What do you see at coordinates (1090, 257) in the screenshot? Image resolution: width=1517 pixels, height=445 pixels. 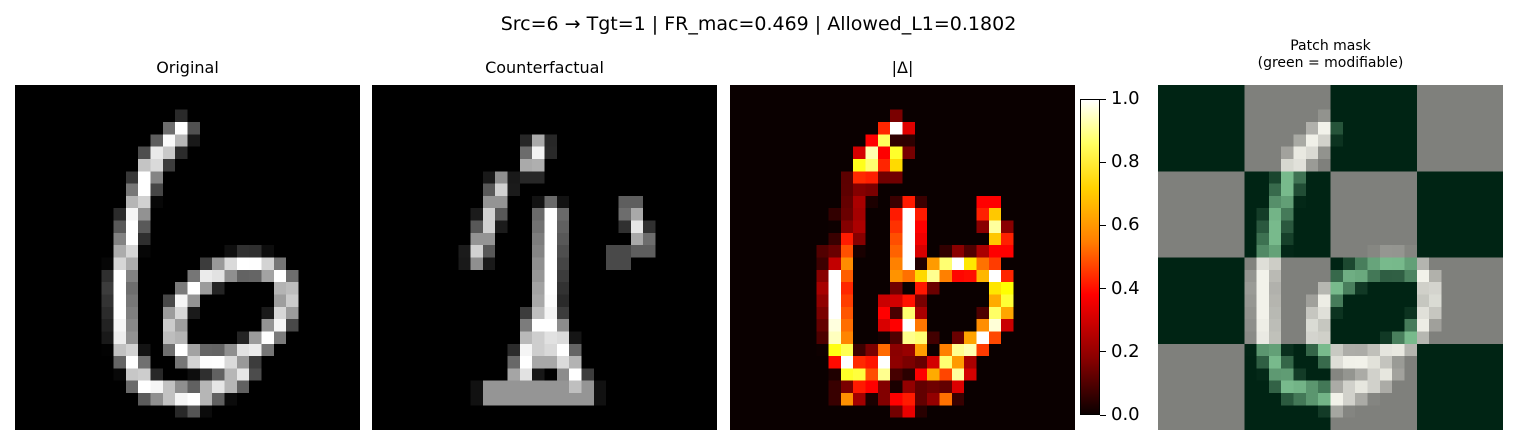 I see `colorbar` at bounding box center [1090, 257].